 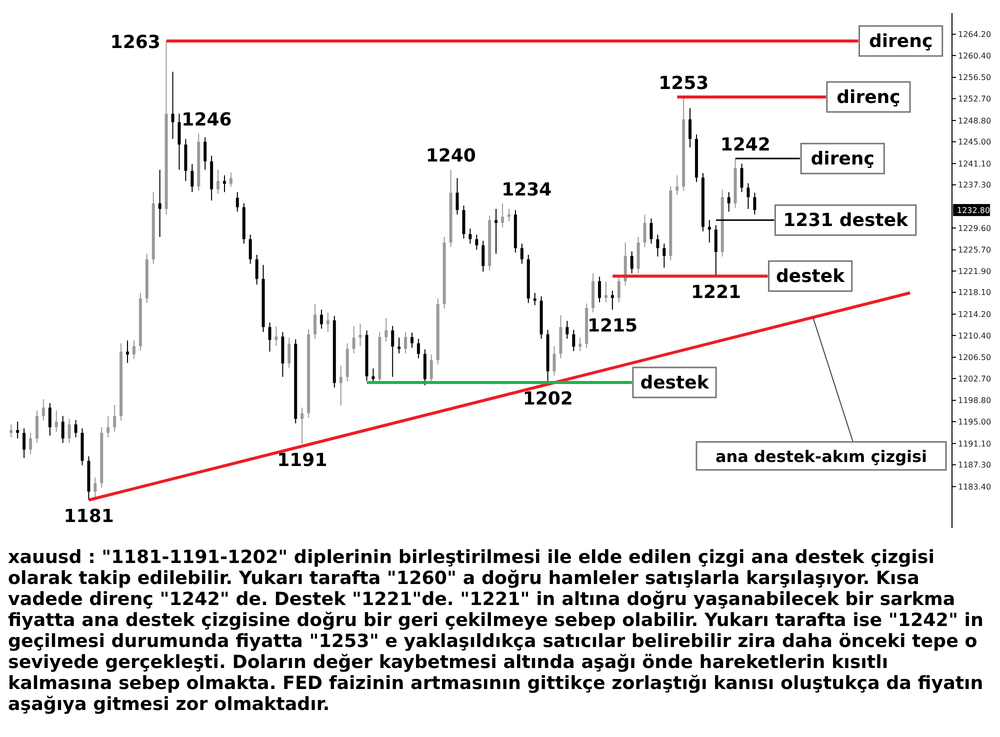 What do you see at coordinates (451, 156) in the screenshot?
I see `annotation: 1240` at bounding box center [451, 156].